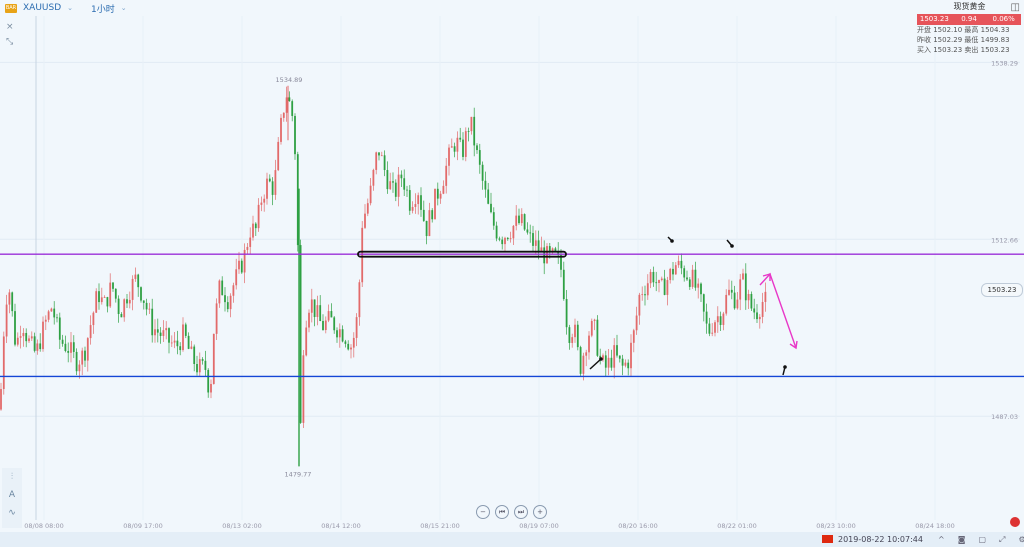  What do you see at coordinates (12, 495) in the screenshot?
I see `draw-tool-icon: A` at bounding box center [12, 495].